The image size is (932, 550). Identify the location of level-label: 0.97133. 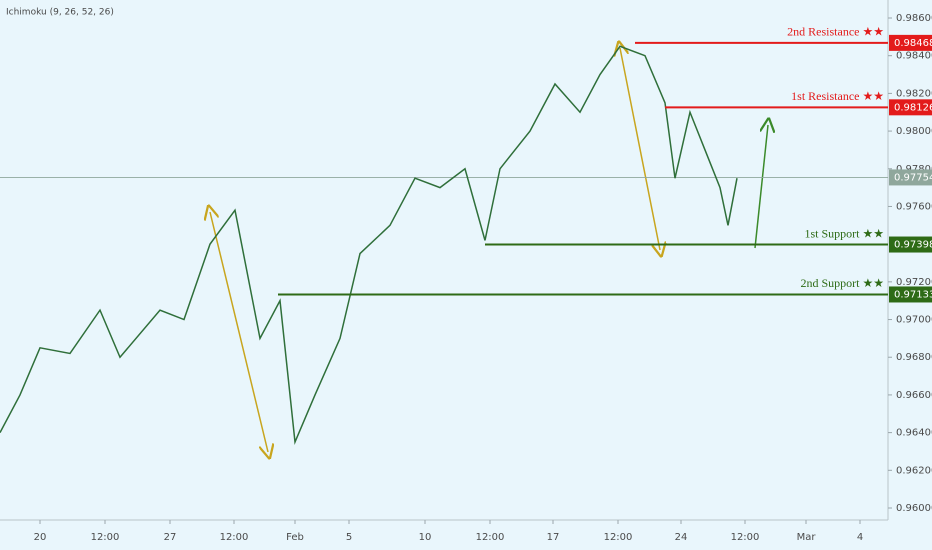
(913, 294).